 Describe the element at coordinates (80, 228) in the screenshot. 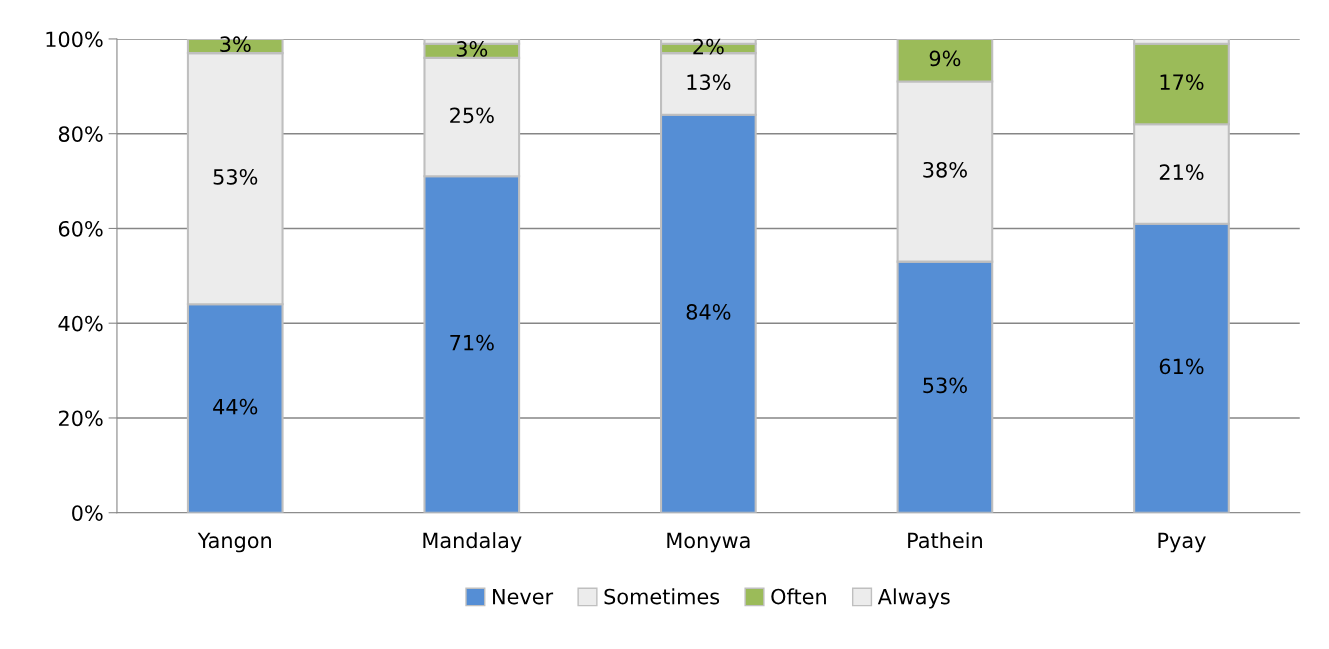

I see `y-tick-label: 60%` at that location.